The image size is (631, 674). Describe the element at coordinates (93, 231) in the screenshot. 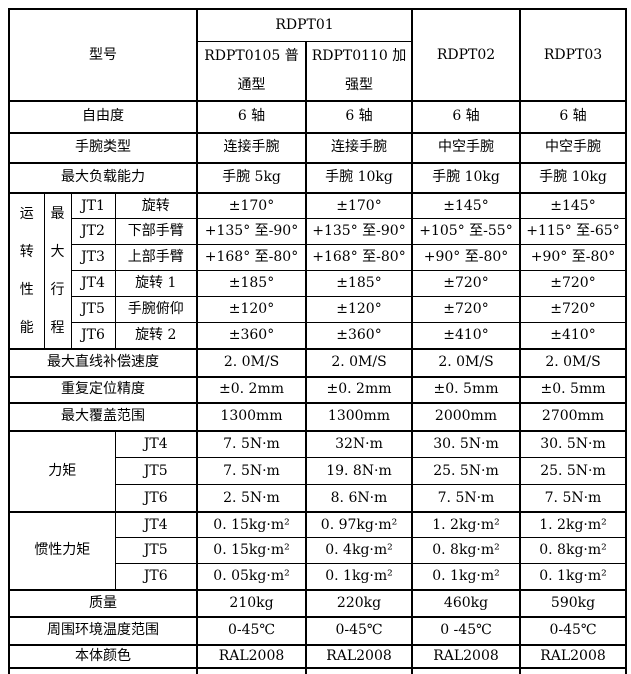

I see `joint-id-cell: JT2` at that location.